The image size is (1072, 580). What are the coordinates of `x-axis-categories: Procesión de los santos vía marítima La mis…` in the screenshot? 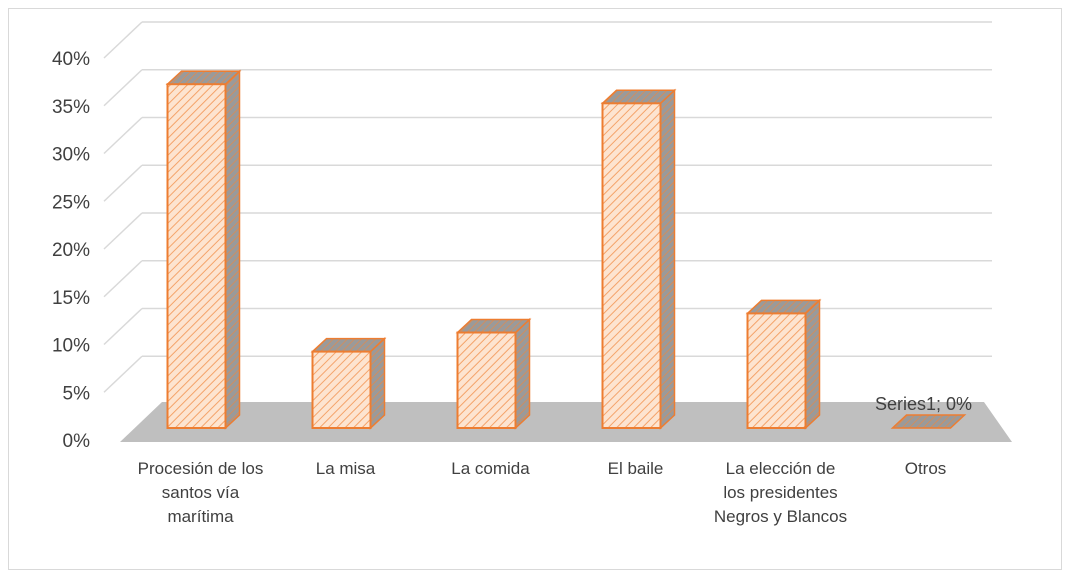 It's located at (542, 492).